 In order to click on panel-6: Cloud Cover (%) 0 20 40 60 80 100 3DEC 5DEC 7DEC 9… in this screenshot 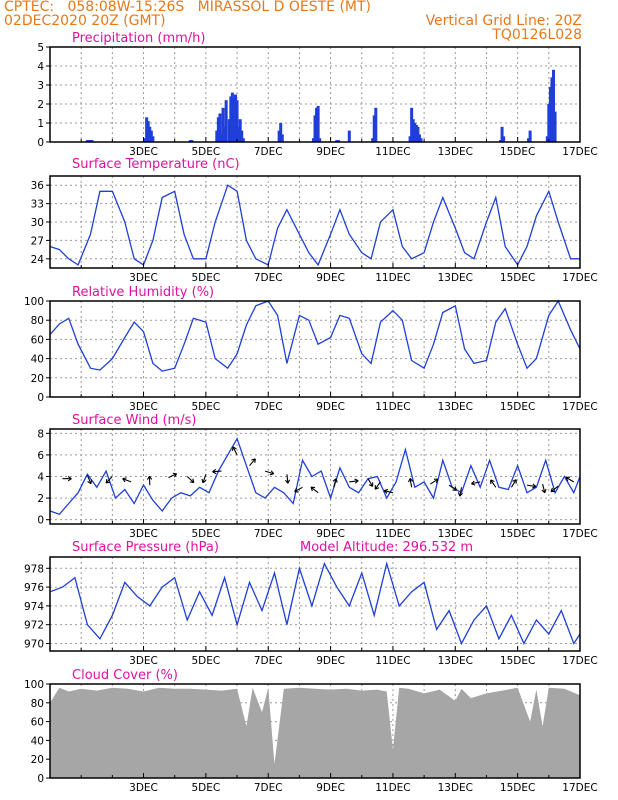, I will do `click(311, 731)`.